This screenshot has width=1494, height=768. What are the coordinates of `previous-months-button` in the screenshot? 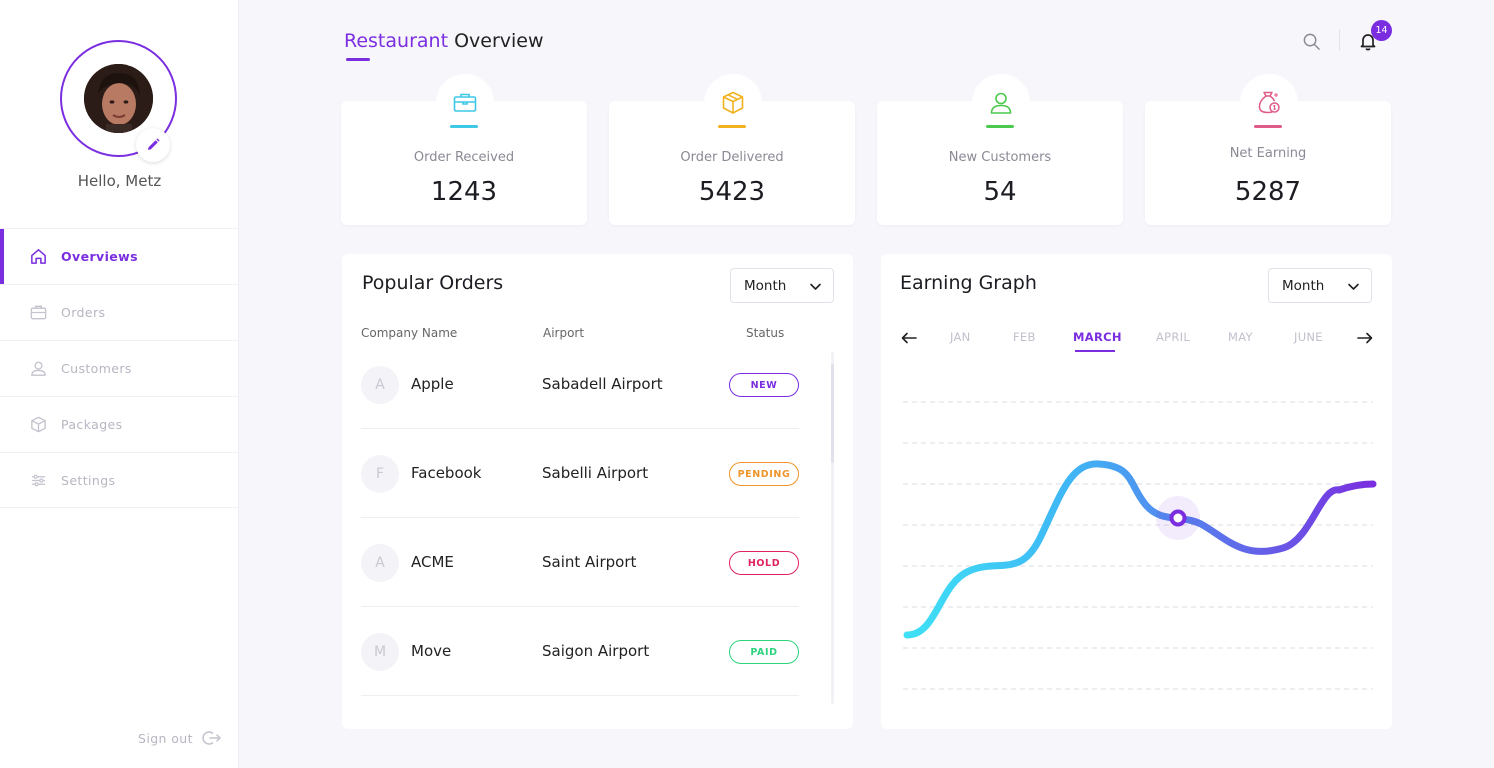 It's located at (909, 338).